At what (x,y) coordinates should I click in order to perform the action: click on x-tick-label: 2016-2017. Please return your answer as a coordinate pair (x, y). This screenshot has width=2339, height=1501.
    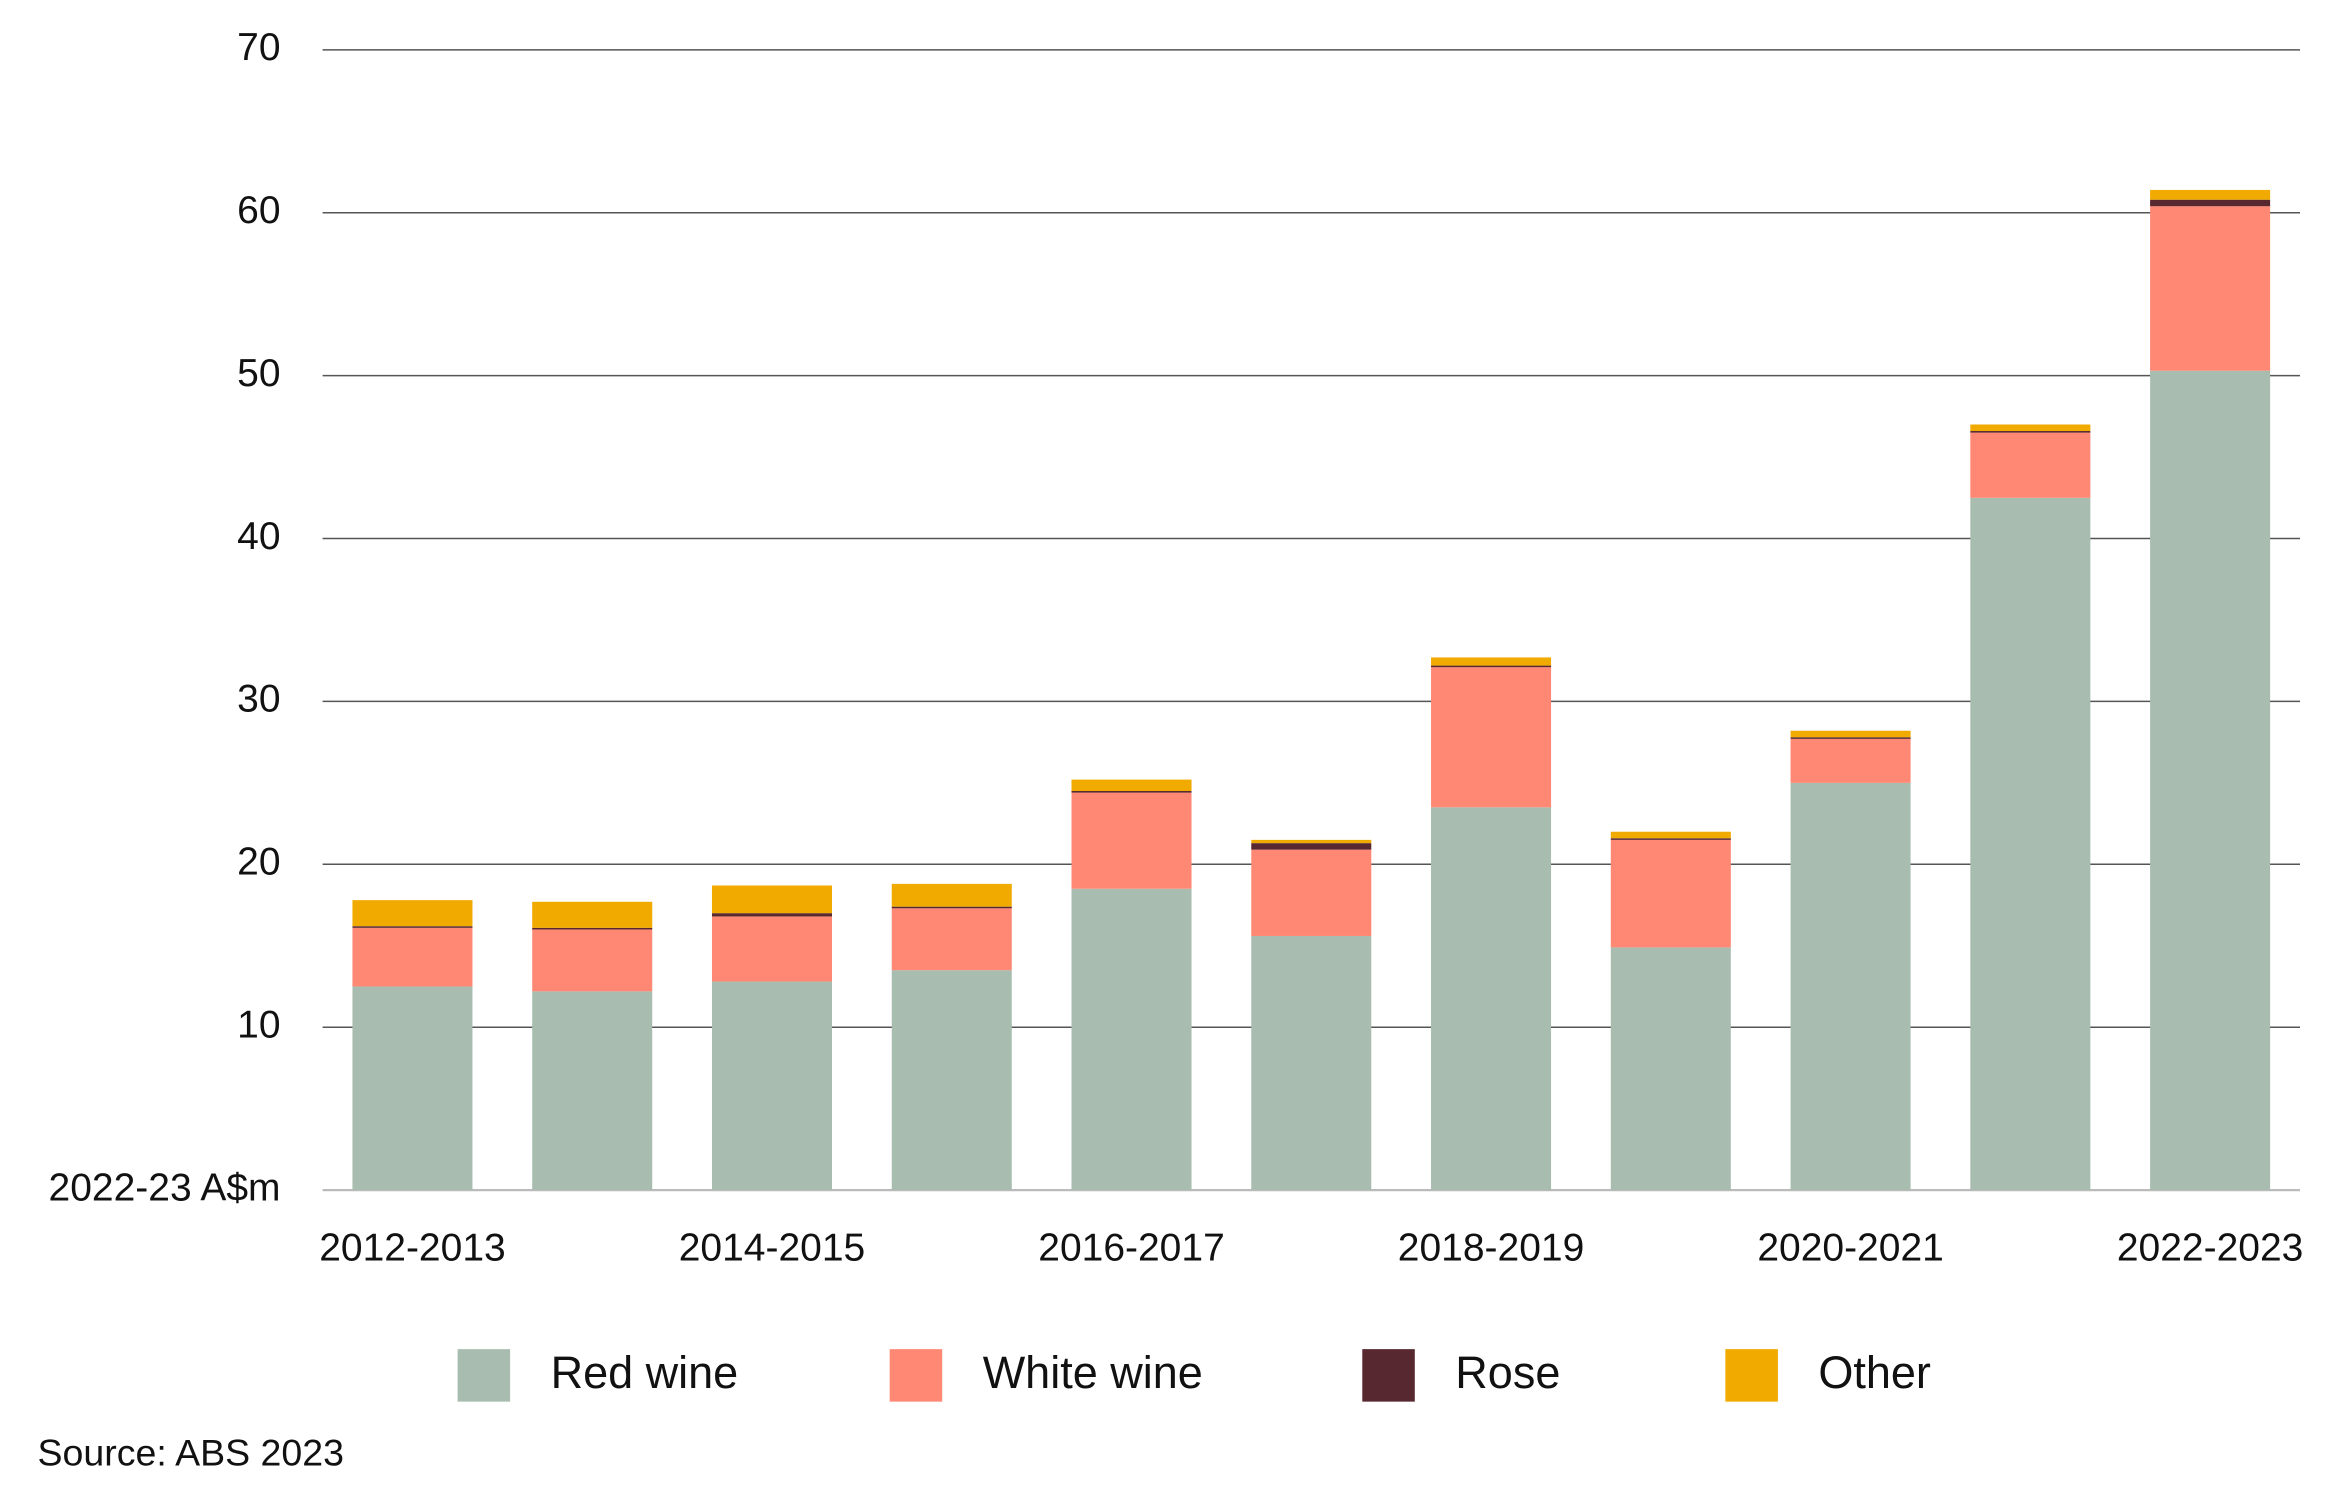
    Looking at the image, I should click on (1131, 1247).